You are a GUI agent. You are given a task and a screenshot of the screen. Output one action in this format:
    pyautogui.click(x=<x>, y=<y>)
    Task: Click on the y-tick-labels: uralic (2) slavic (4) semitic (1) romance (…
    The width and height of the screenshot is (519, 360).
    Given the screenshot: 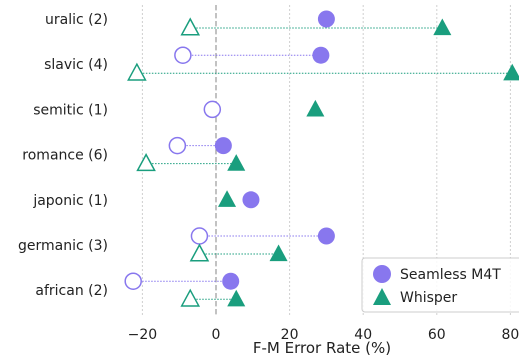 What is the action you would take?
    pyautogui.click(x=63, y=155)
    